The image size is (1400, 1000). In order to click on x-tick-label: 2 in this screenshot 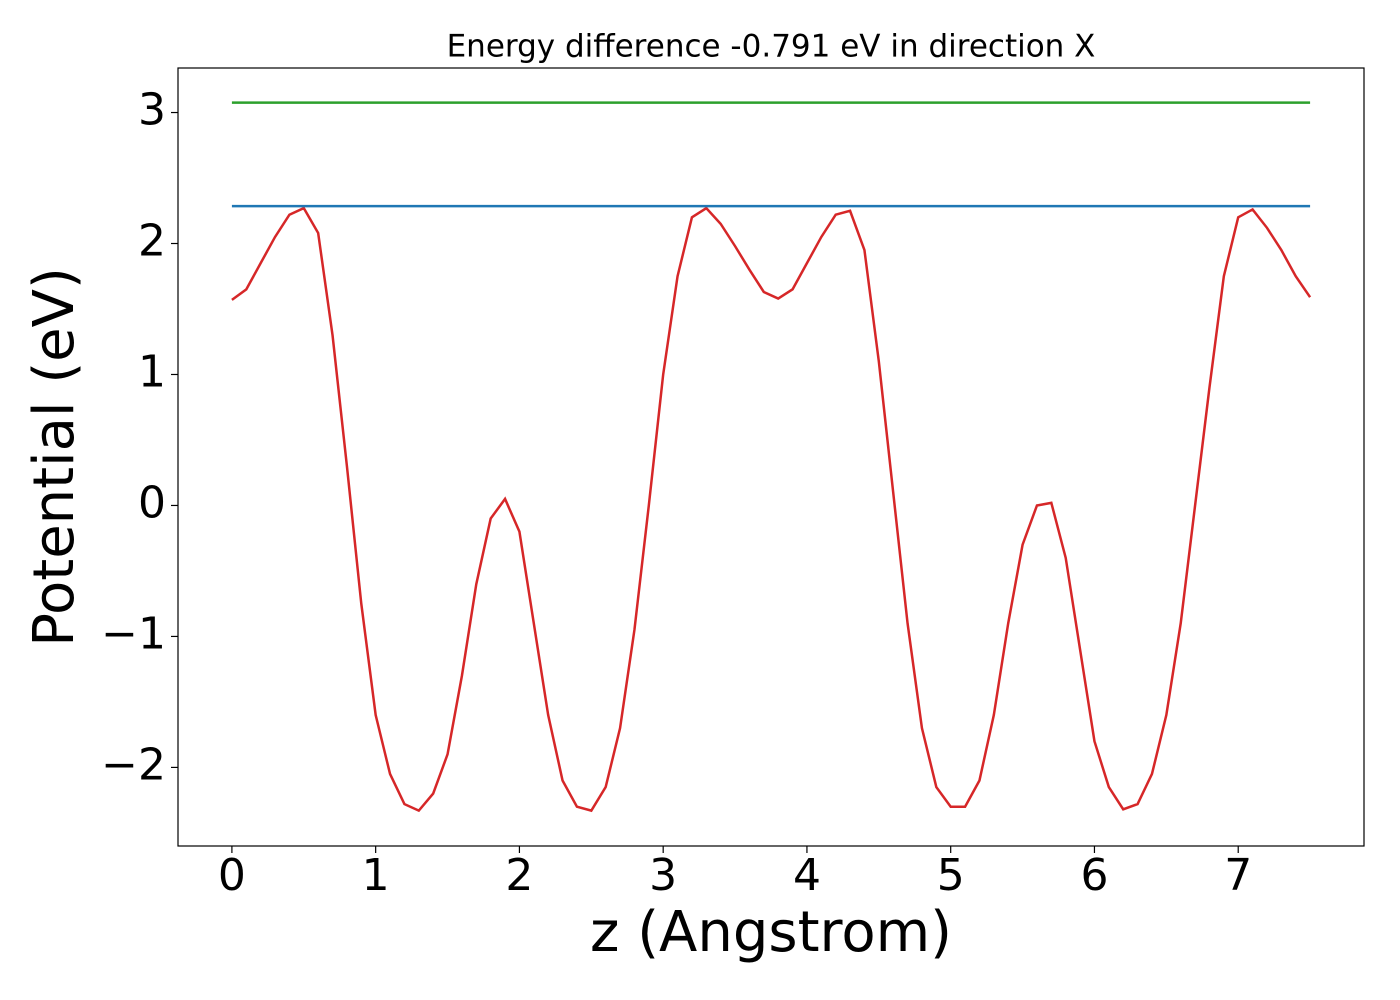, I will do `click(519, 875)`.